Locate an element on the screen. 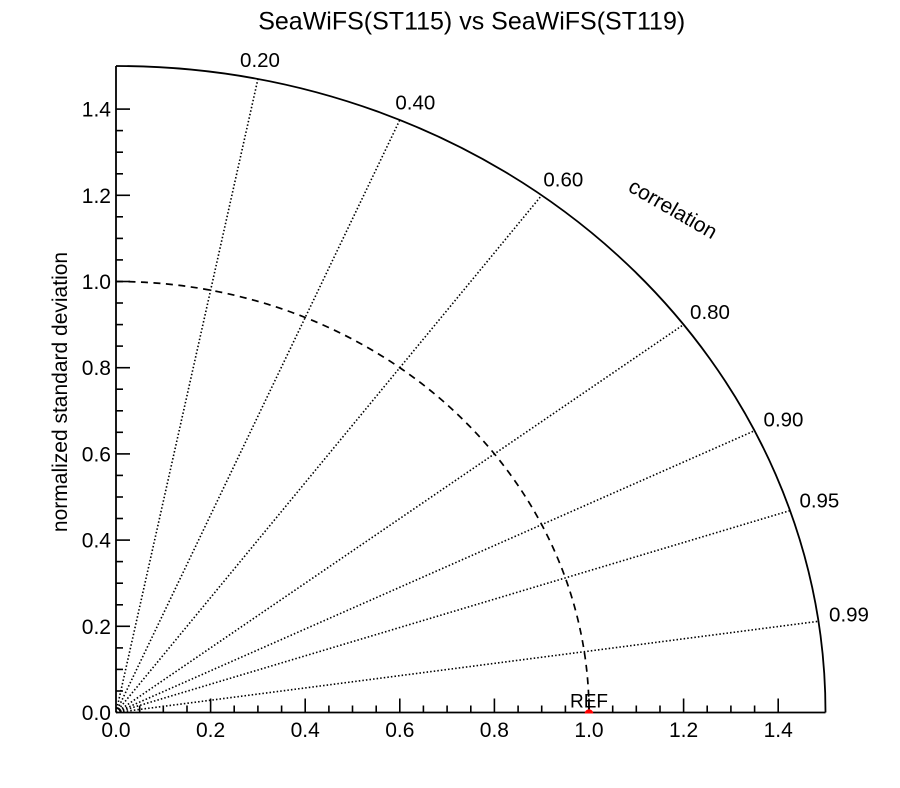 Image resolution: width=900 pixels, height=788 pixels. svg-text: 0.95 is located at coordinates (819, 501).